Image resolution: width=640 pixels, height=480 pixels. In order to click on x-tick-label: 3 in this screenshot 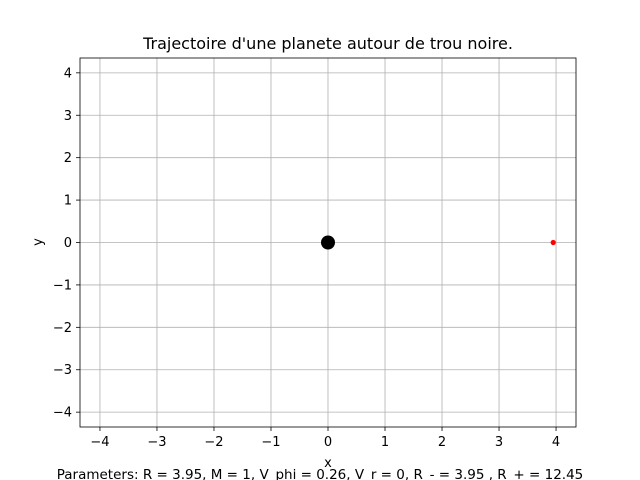, I will do `click(499, 442)`.